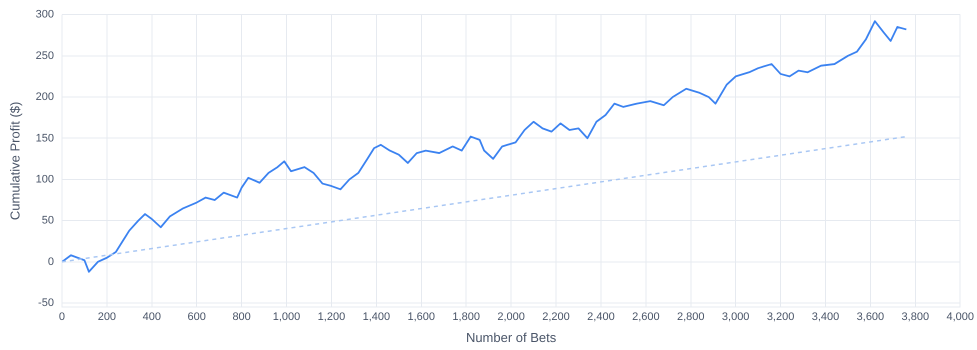  I want to click on y-tick-label: 250, so click(45, 56).